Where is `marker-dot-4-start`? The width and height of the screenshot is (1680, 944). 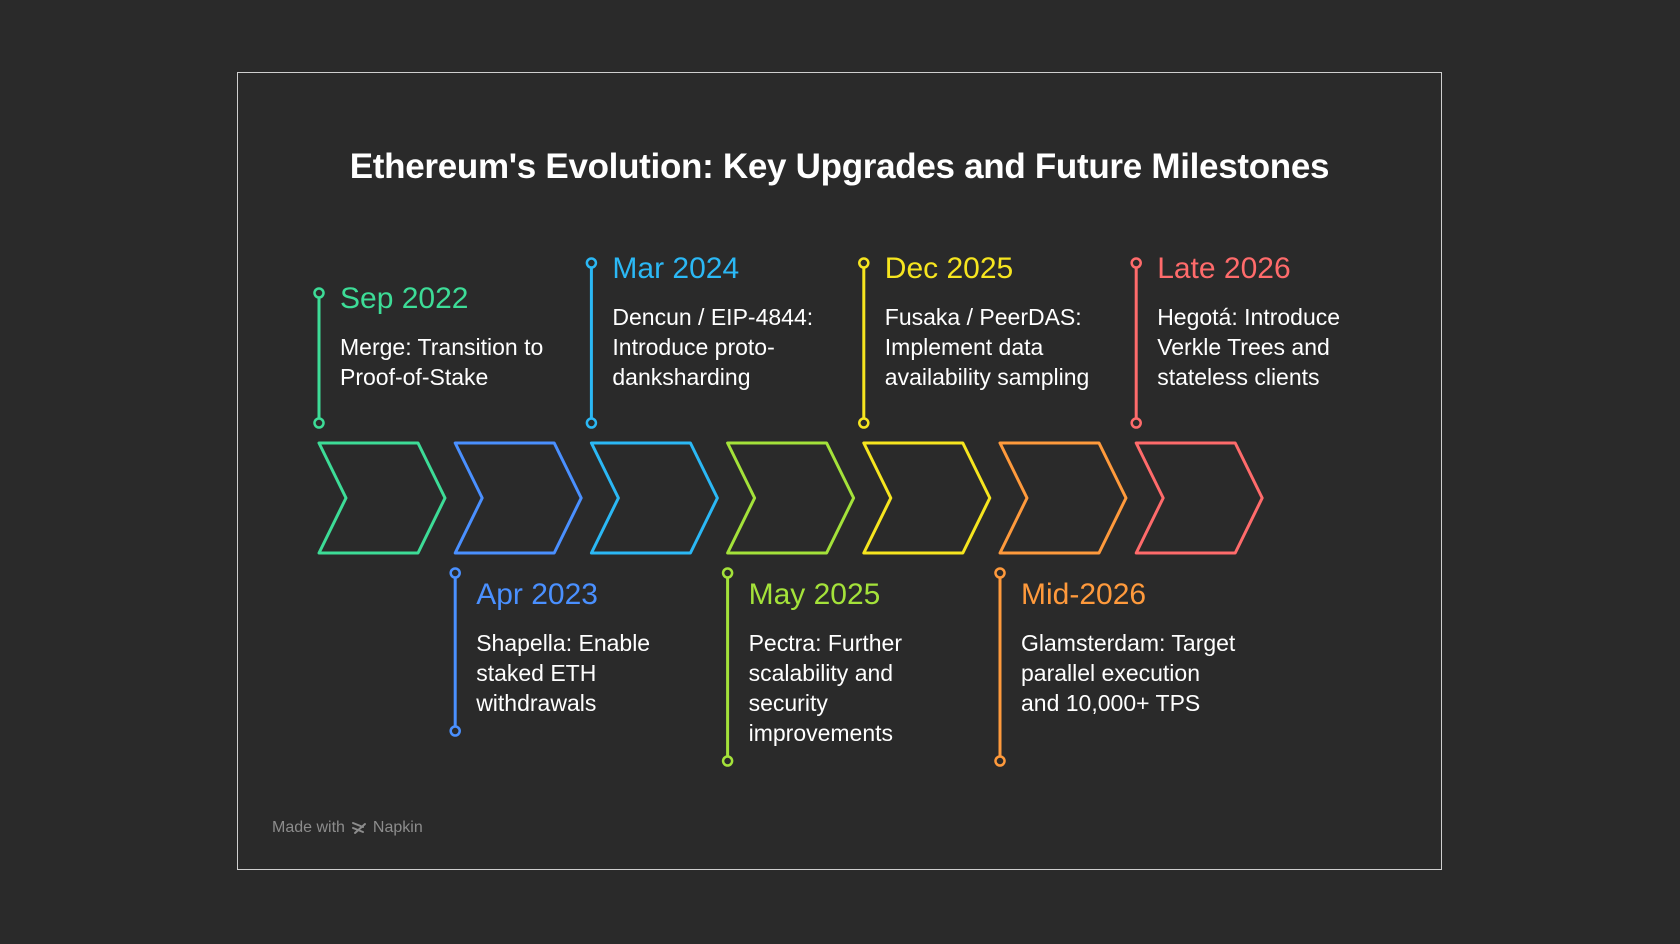
marker-dot-4-start is located at coordinates (727, 573).